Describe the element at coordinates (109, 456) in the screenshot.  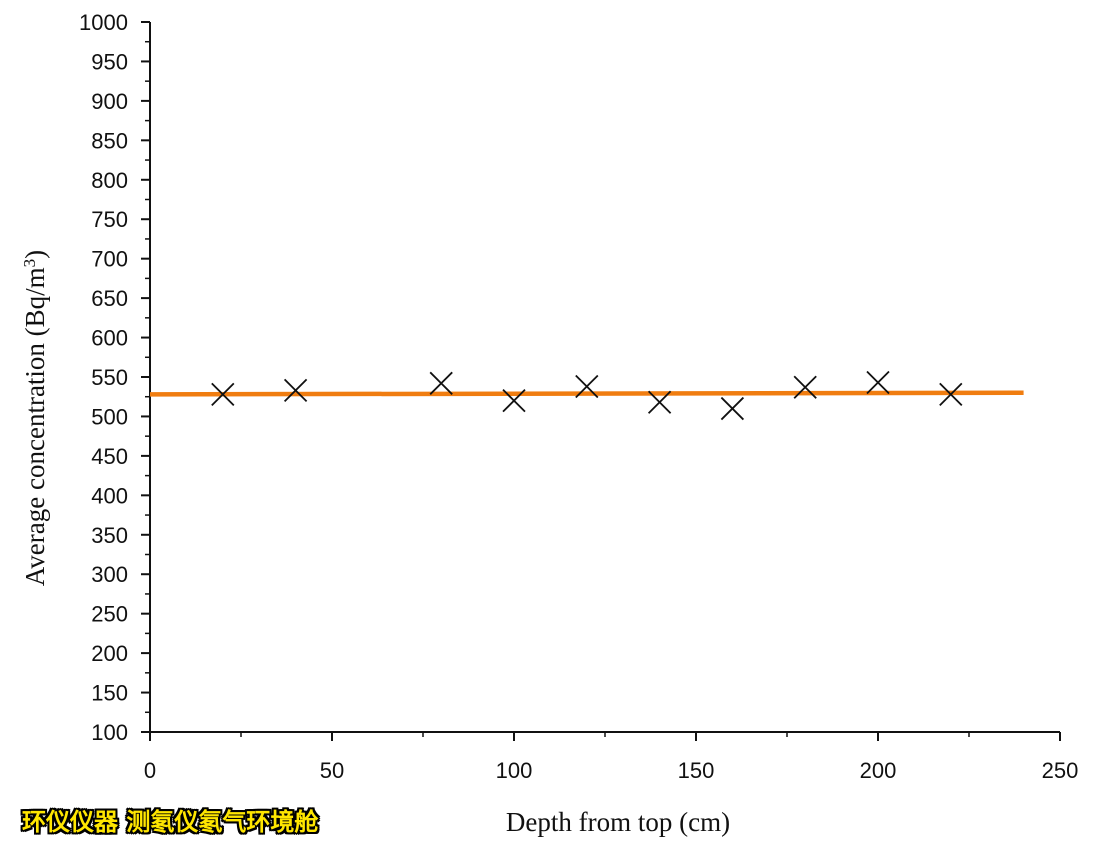
I see `y-tick-label: 450` at that location.